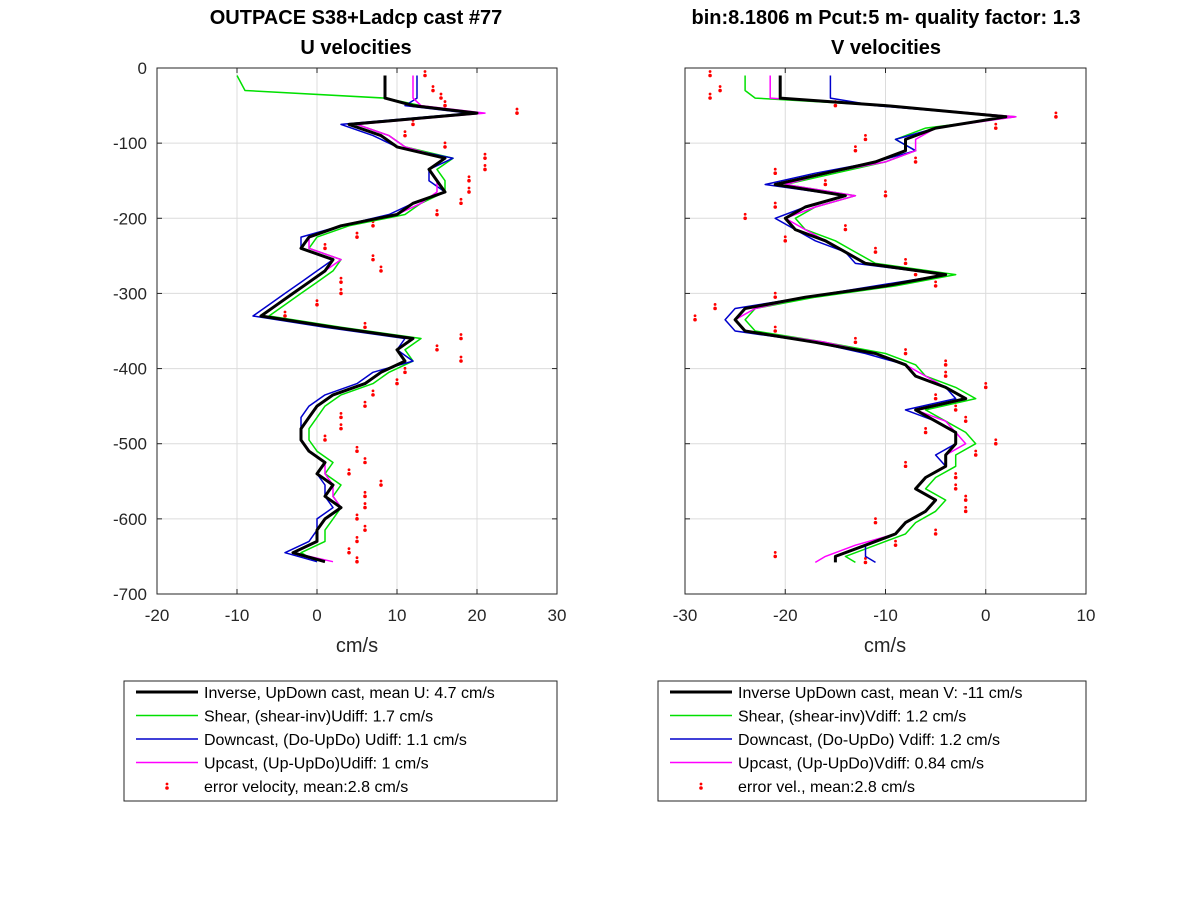 Image resolution: width=1200 pixels, height=900 pixels. What do you see at coordinates (318, 717) in the screenshot?
I see `legend-entry: Shear, (shear-inv)Udiff: 1.7 cm/s` at bounding box center [318, 717].